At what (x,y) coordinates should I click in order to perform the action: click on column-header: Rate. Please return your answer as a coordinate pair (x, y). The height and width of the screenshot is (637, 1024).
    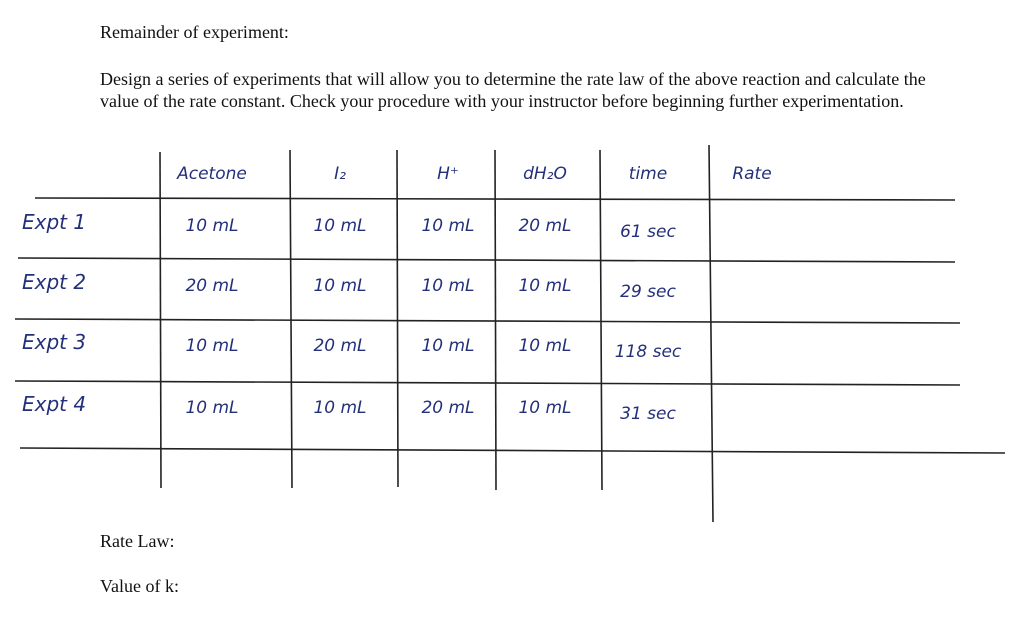
    Looking at the image, I should click on (752, 174).